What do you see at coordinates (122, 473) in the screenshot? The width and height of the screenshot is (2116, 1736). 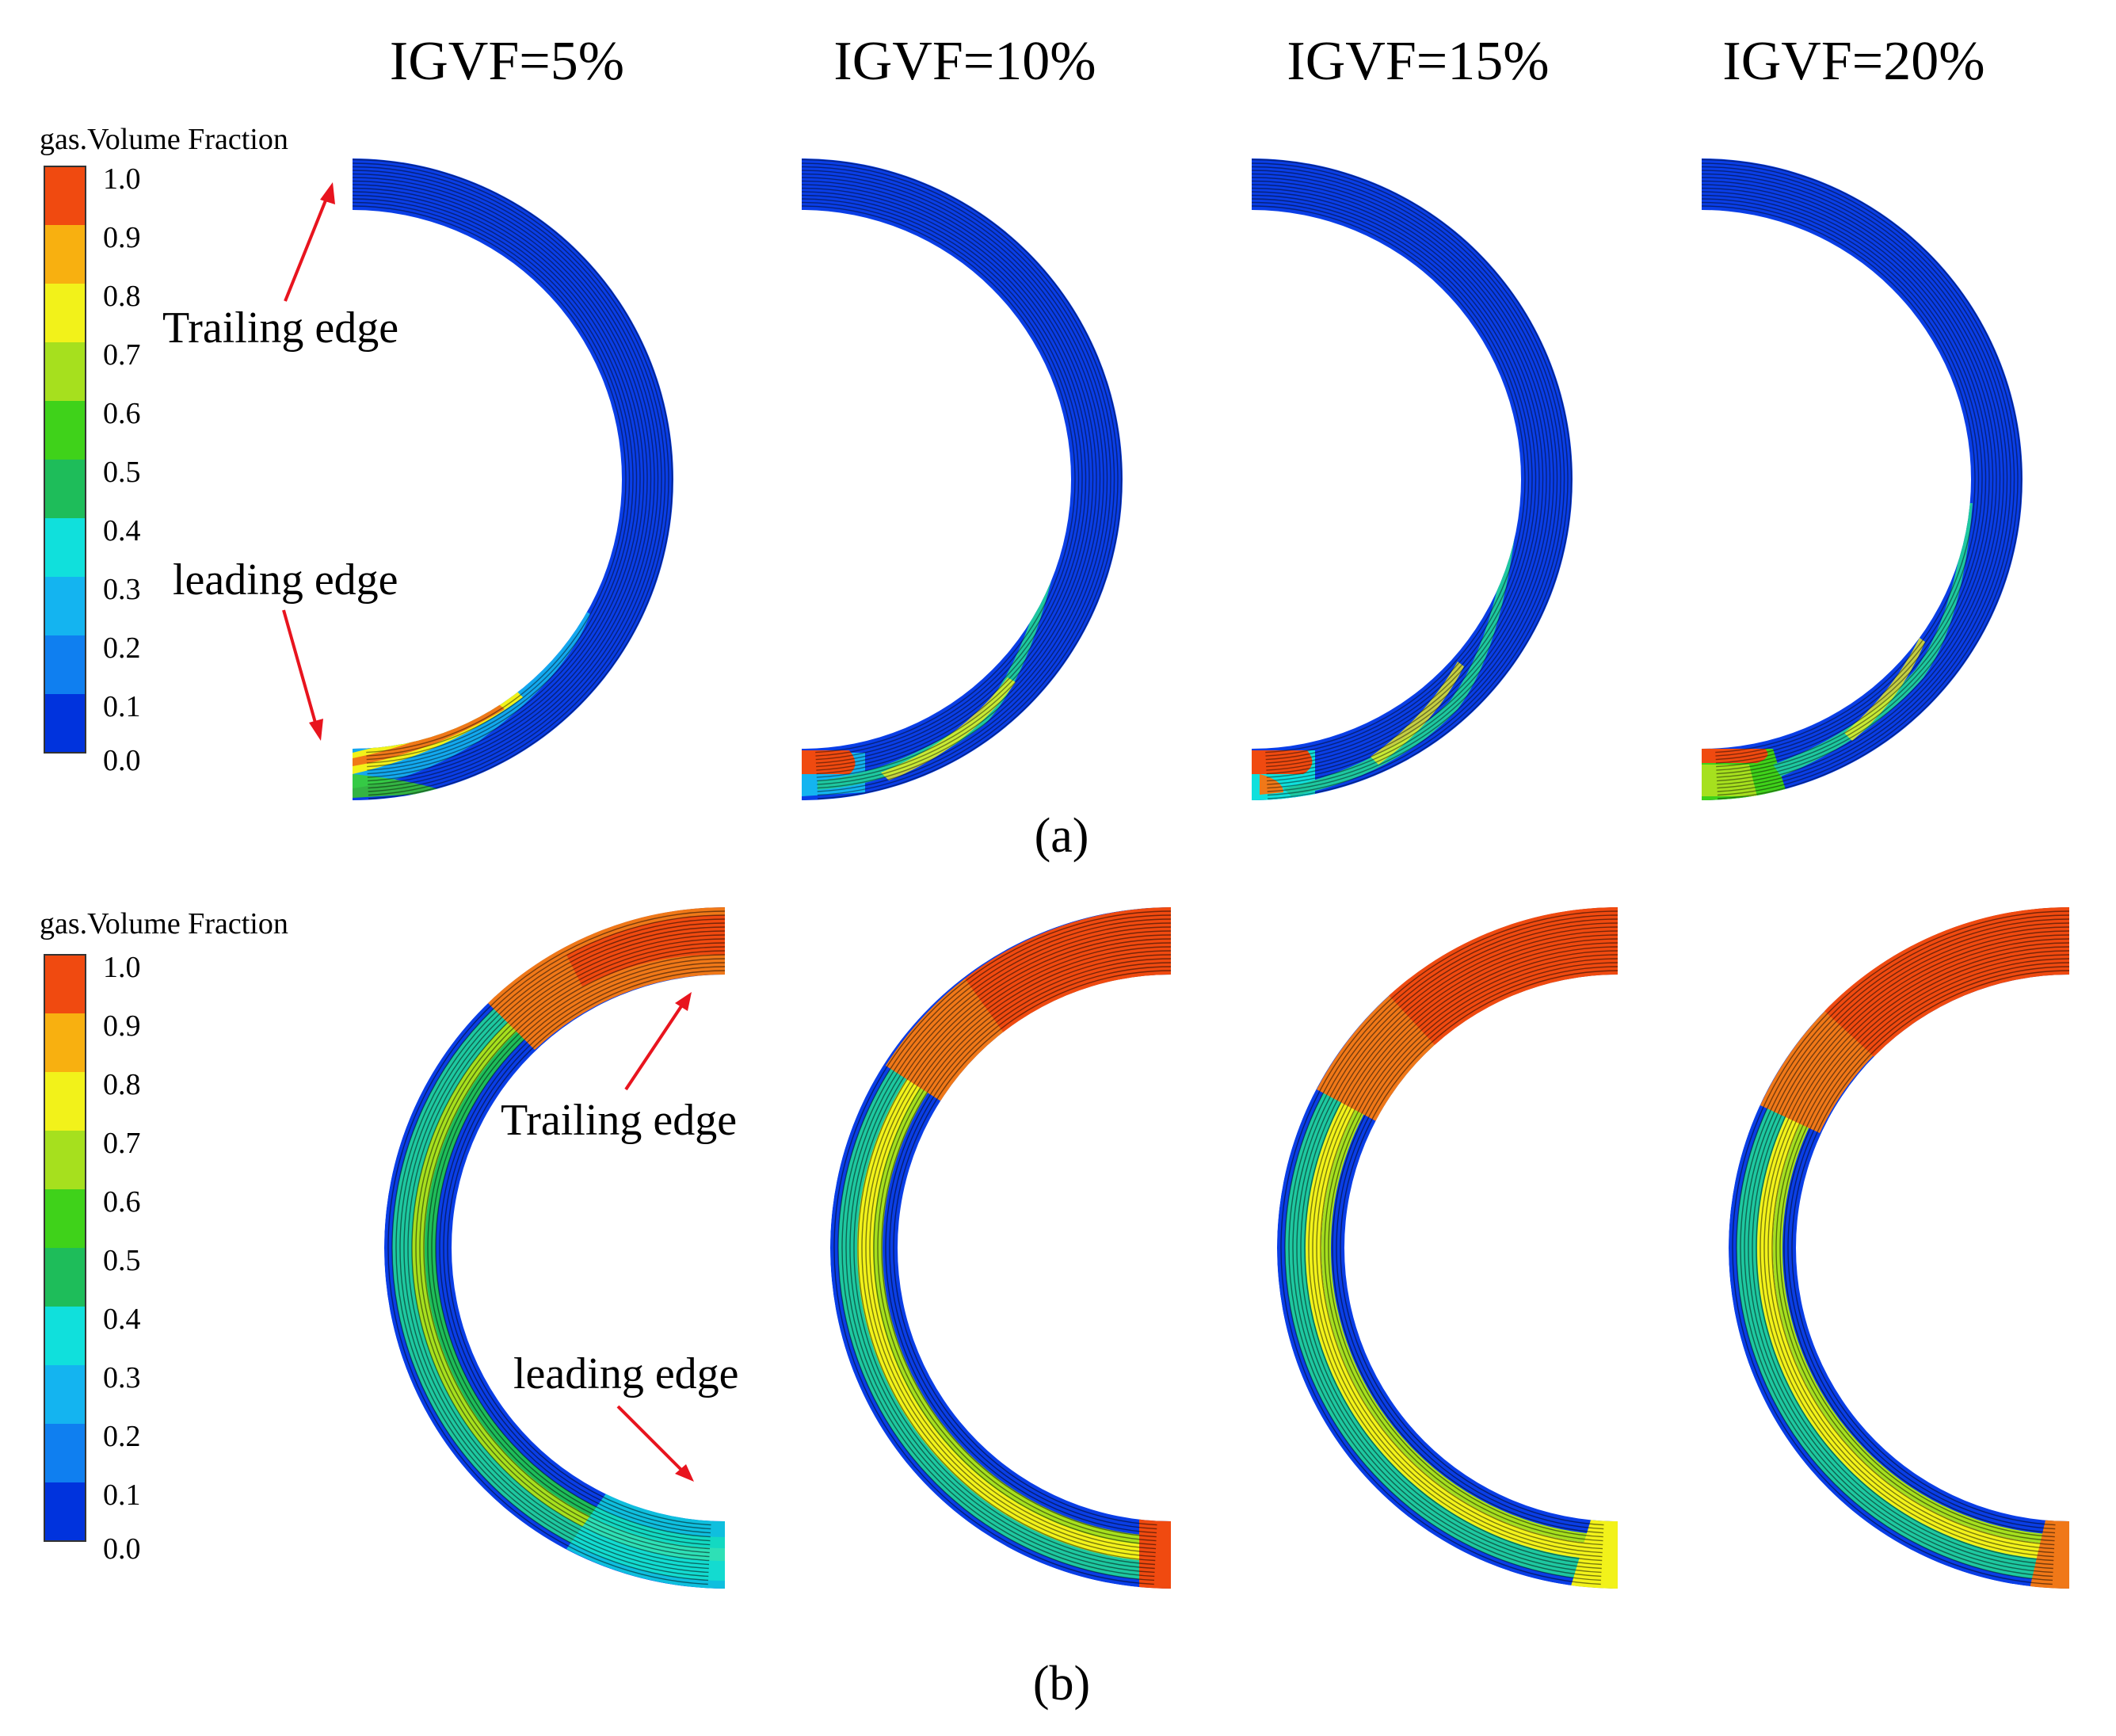 I see `legend-a-tick: 0.5` at bounding box center [122, 473].